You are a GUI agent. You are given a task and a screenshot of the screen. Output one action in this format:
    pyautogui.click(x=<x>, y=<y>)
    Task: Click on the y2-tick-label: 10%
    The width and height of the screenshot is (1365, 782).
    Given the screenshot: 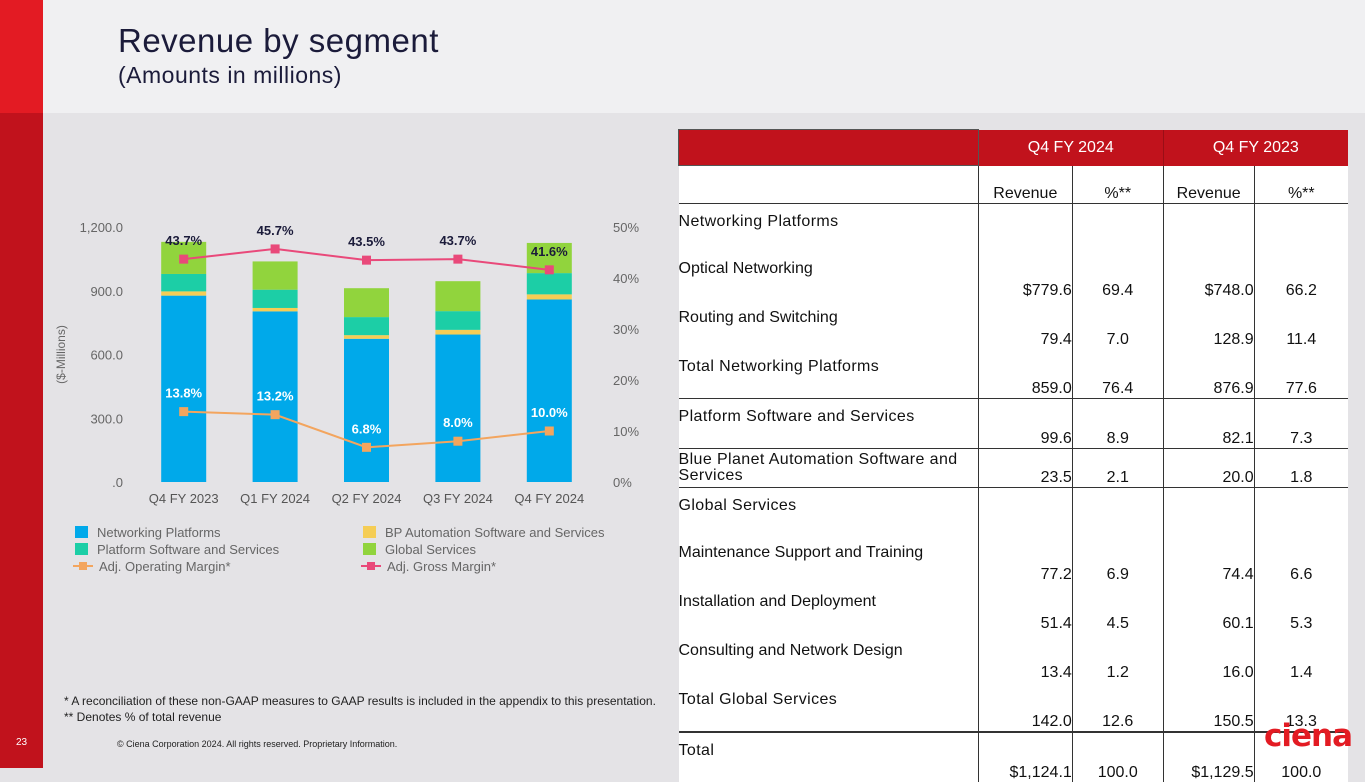 What is the action you would take?
    pyautogui.click(x=626, y=431)
    